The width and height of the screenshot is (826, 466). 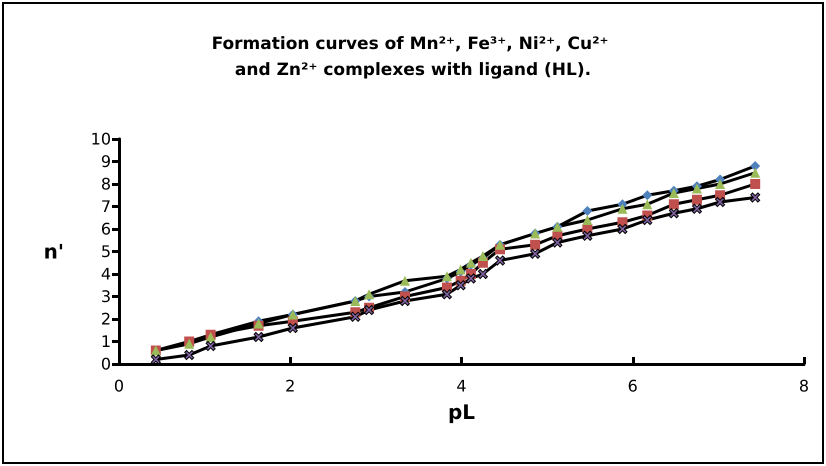 What do you see at coordinates (462, 412) in the screenshot?
I see `x-axis-title: pL` at bounding box center [462, 412].